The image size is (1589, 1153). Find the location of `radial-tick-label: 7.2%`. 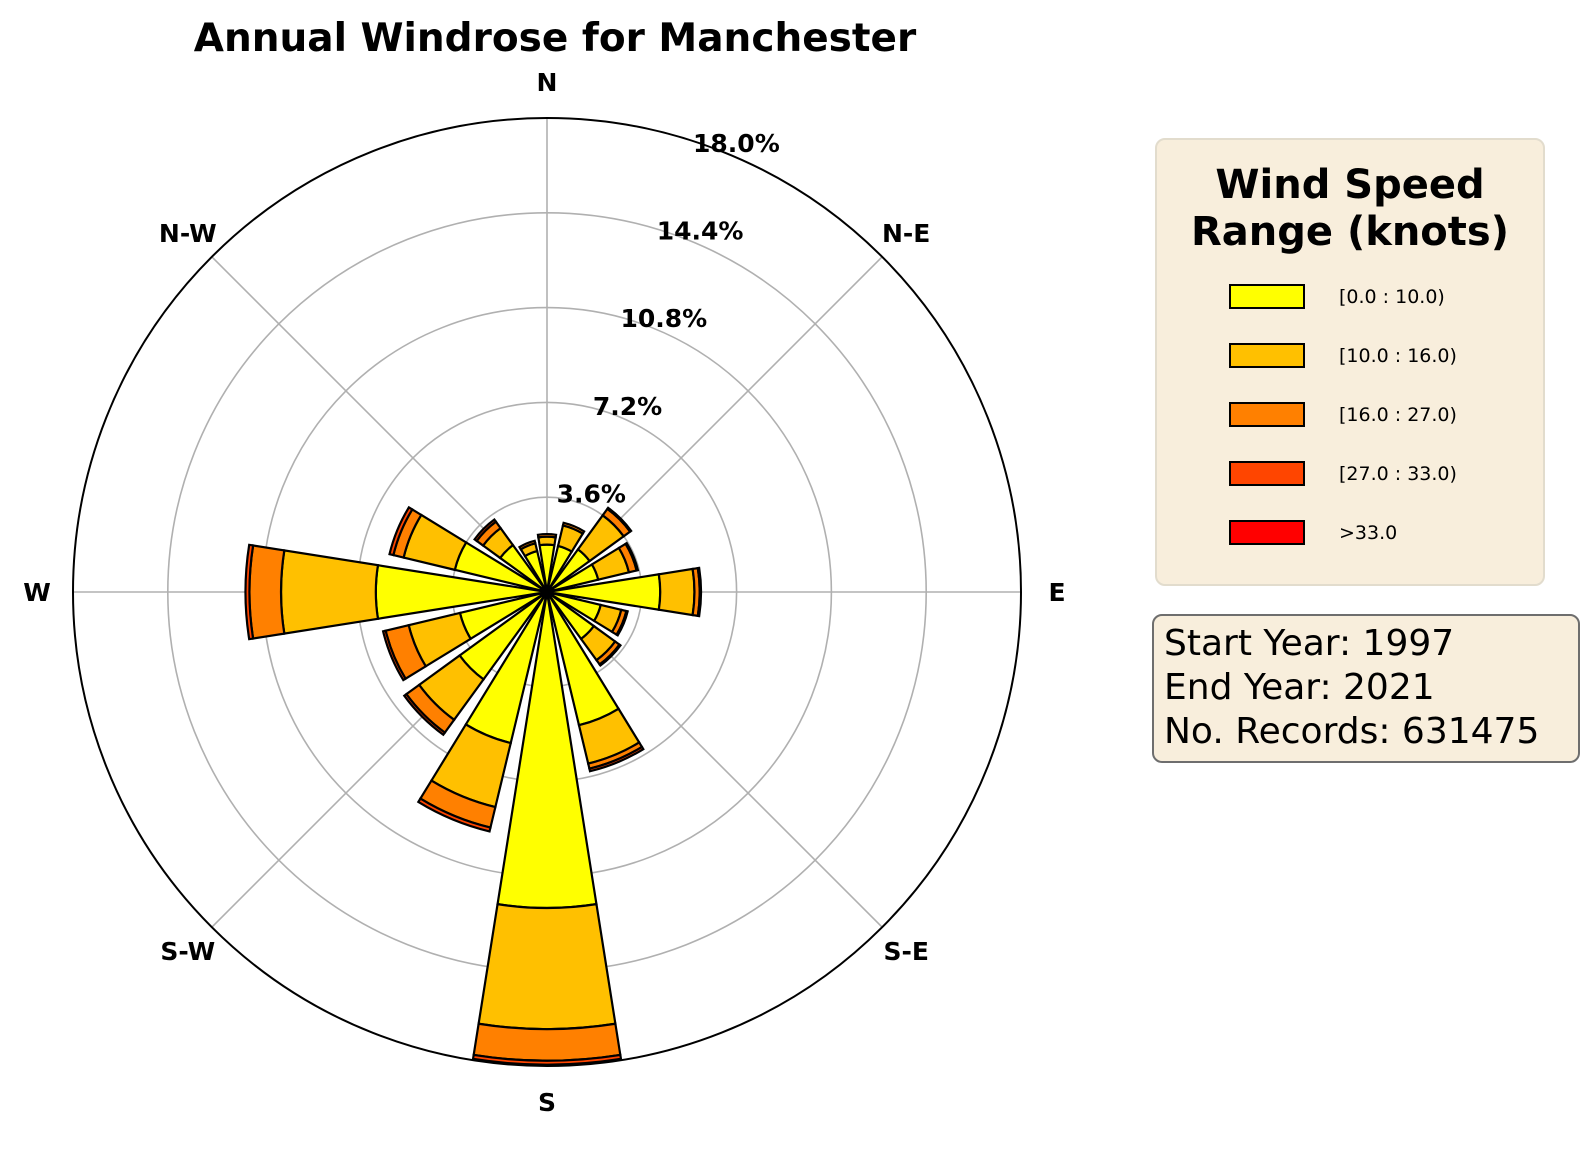

radial-tick-label: 7.2% is located at coordinates (627, 406).